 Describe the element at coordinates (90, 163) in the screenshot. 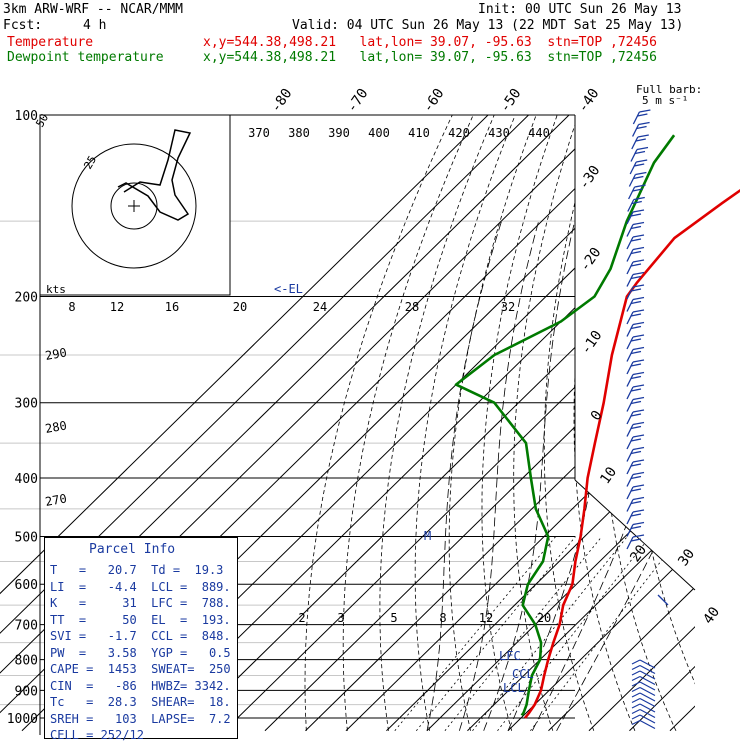

I see `hodograph-ring-label: 25` at that location.